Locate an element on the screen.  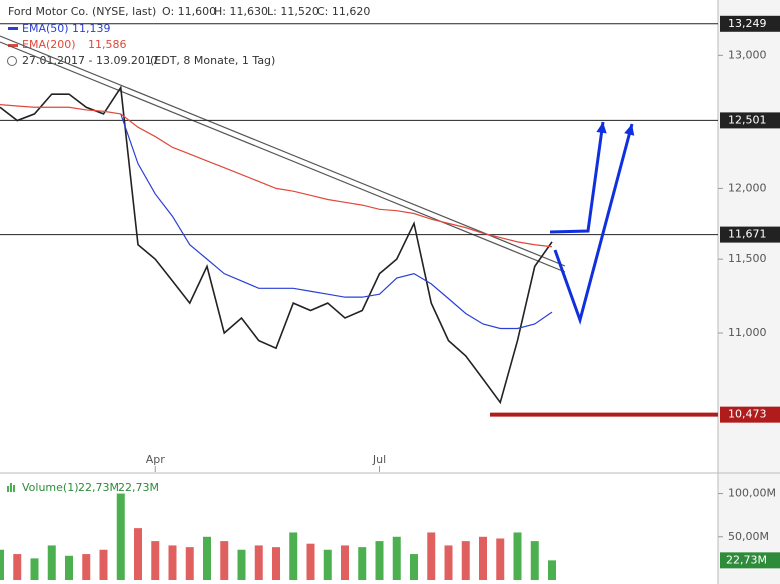
ohlc: C: 11,620 is located at coordinates (343, 11).